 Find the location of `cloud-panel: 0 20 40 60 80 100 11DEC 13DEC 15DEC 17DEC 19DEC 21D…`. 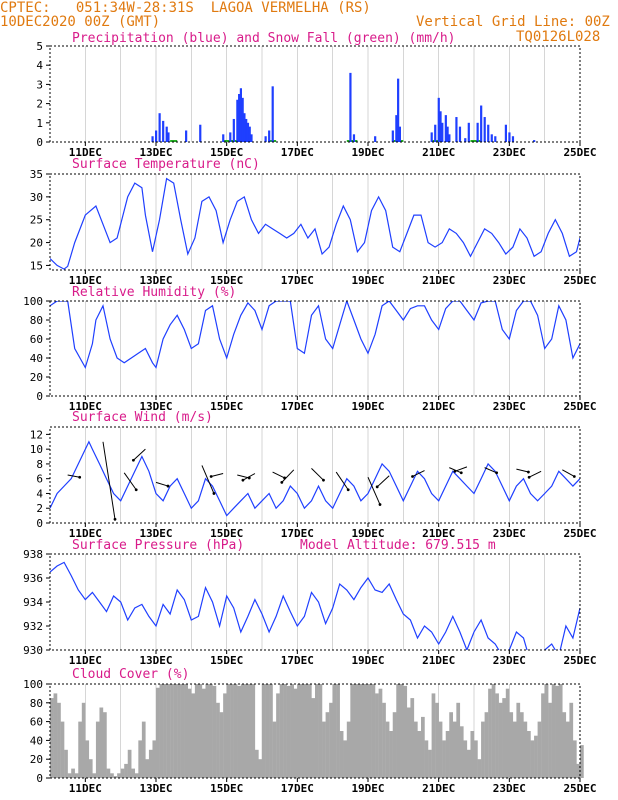

cloud-panel: 0 20 40 60 80 100 11DEC 13DEC 15DEC 17DEC 19DEC 21D… is located at coordinates (309, 731).